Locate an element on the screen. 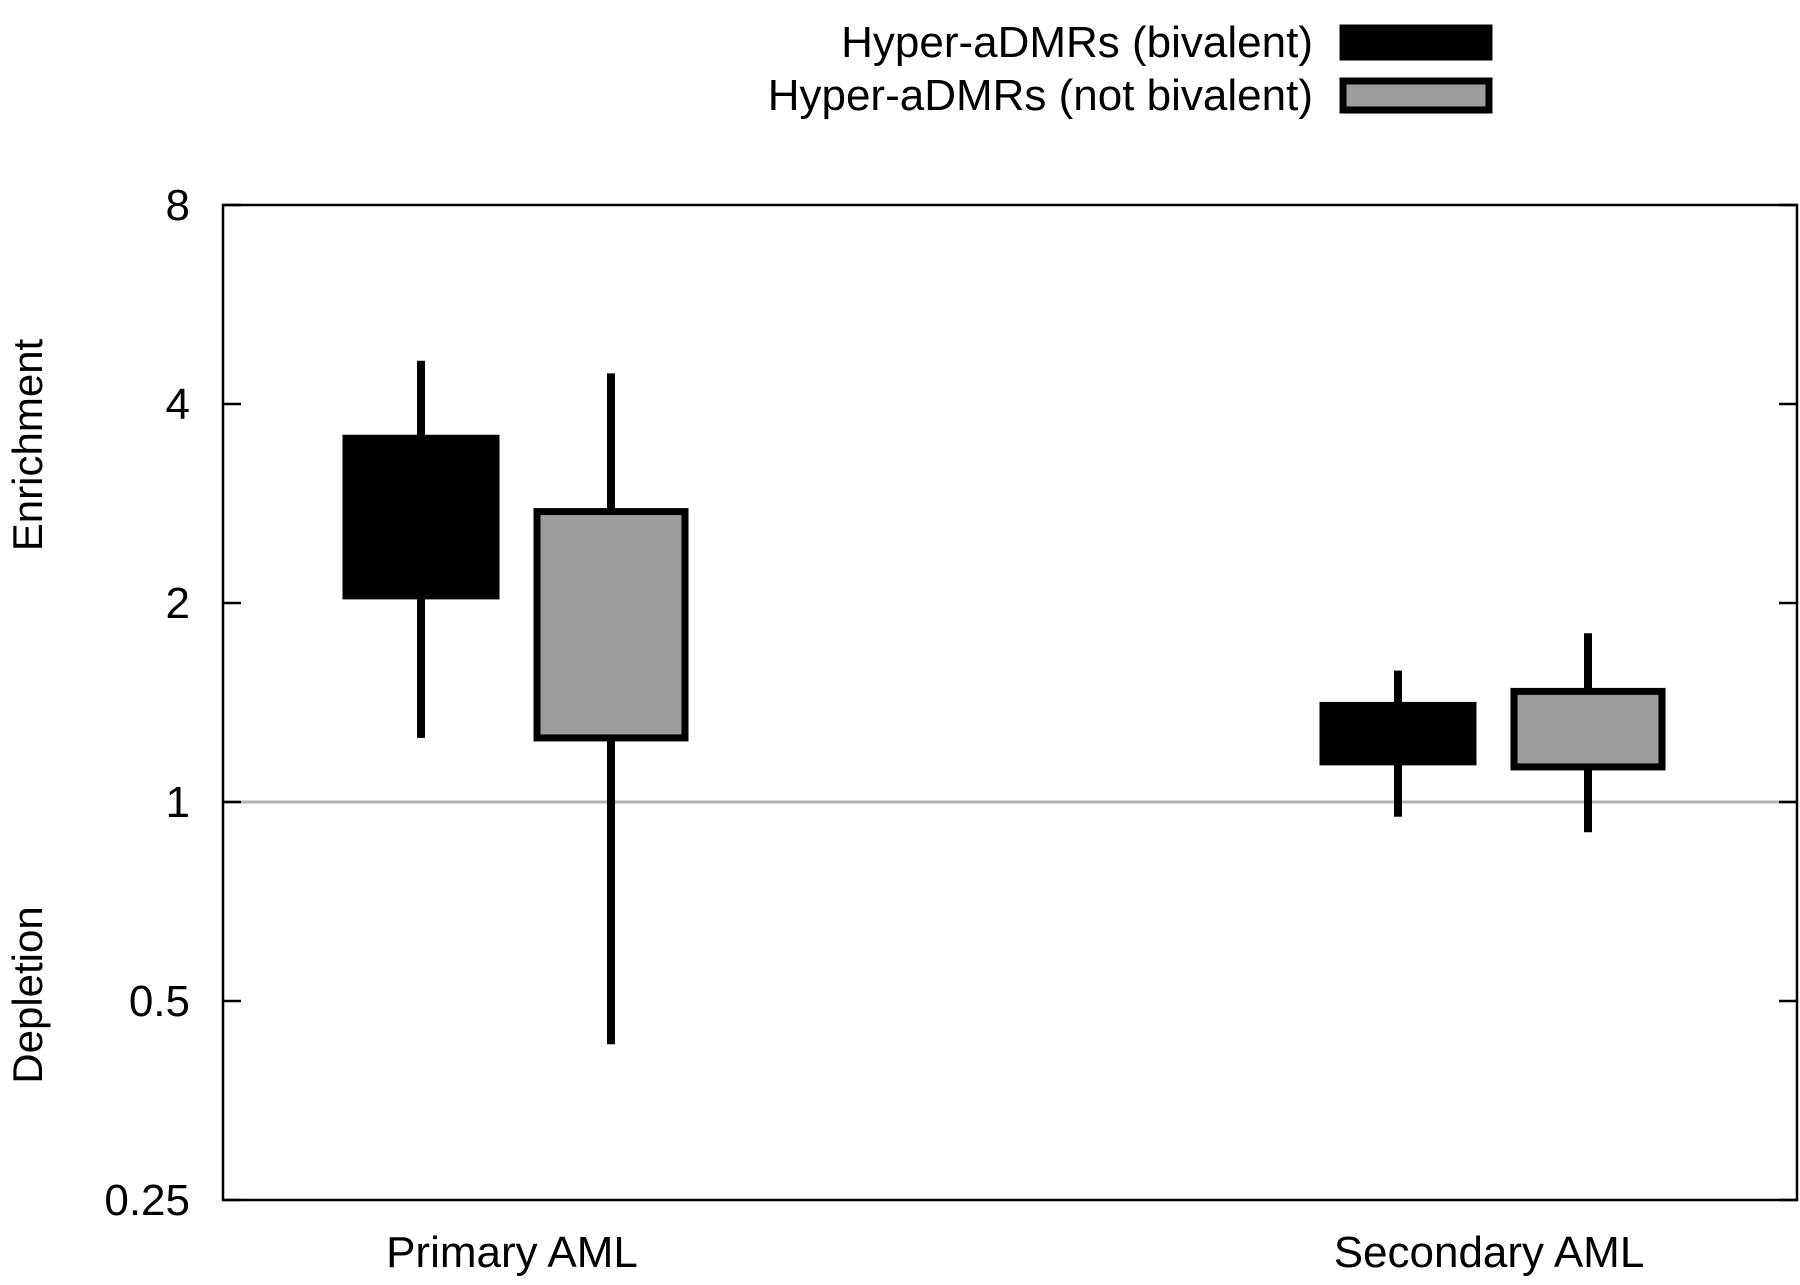 This screenshot has height=1285, width=1800. y-tick-label: 8 is located at coordinates (178, 205).